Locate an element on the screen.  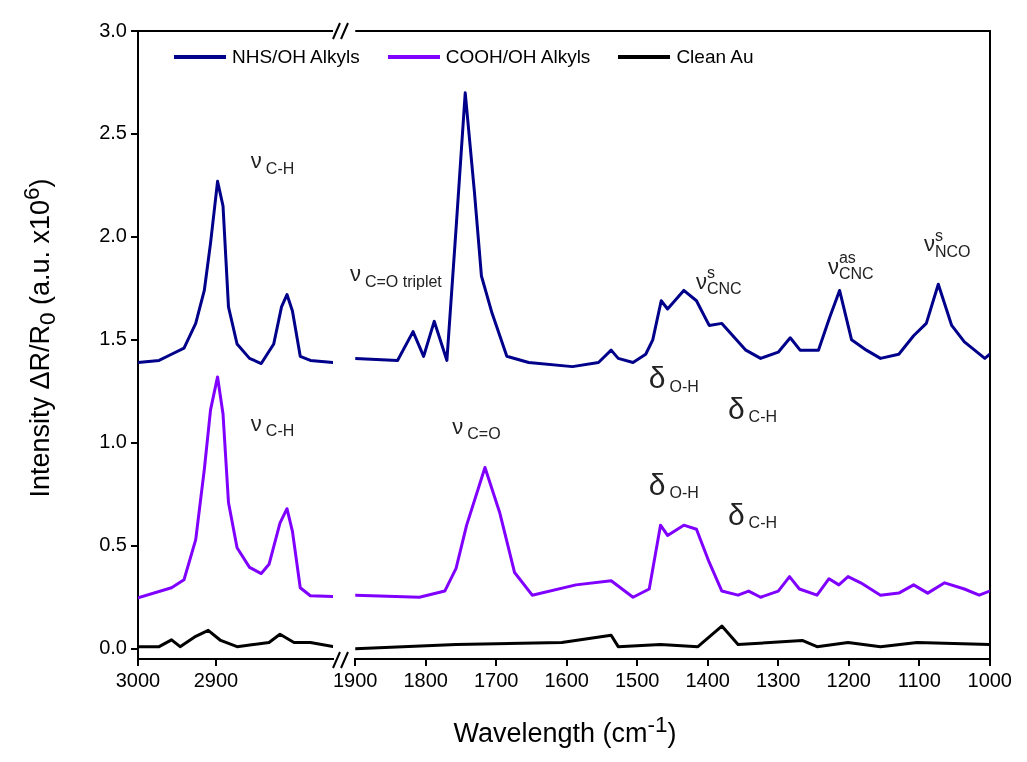
x-tick-label: 3000 is located at coordinates (138, 679).